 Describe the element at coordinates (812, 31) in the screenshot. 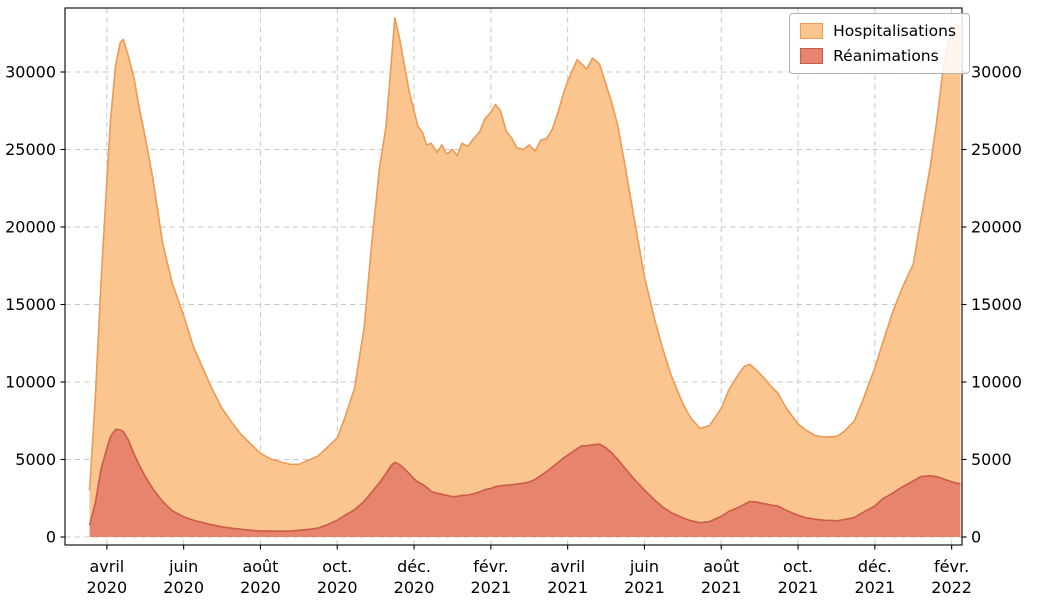

I see `hospitalisations-swatch` at that location.